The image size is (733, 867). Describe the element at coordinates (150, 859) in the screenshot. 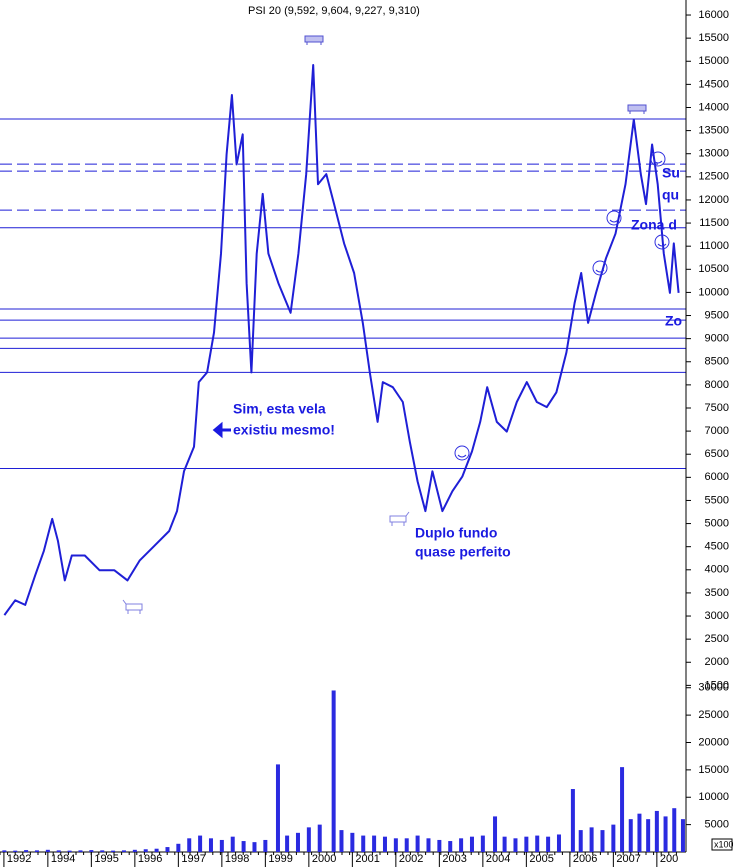

I see `x-tick-label: 1996` at that location.